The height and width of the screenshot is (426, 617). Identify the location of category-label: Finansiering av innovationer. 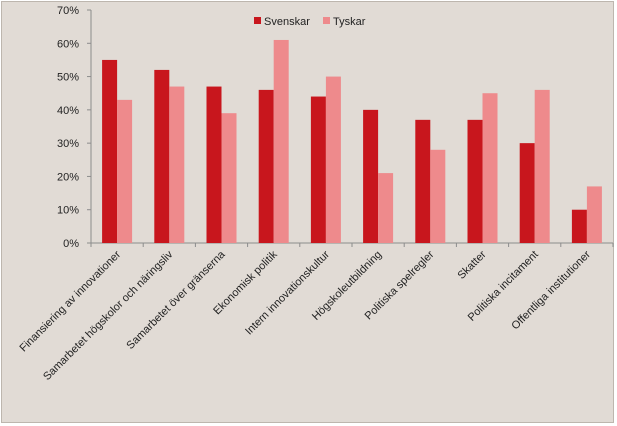
(70, 301).